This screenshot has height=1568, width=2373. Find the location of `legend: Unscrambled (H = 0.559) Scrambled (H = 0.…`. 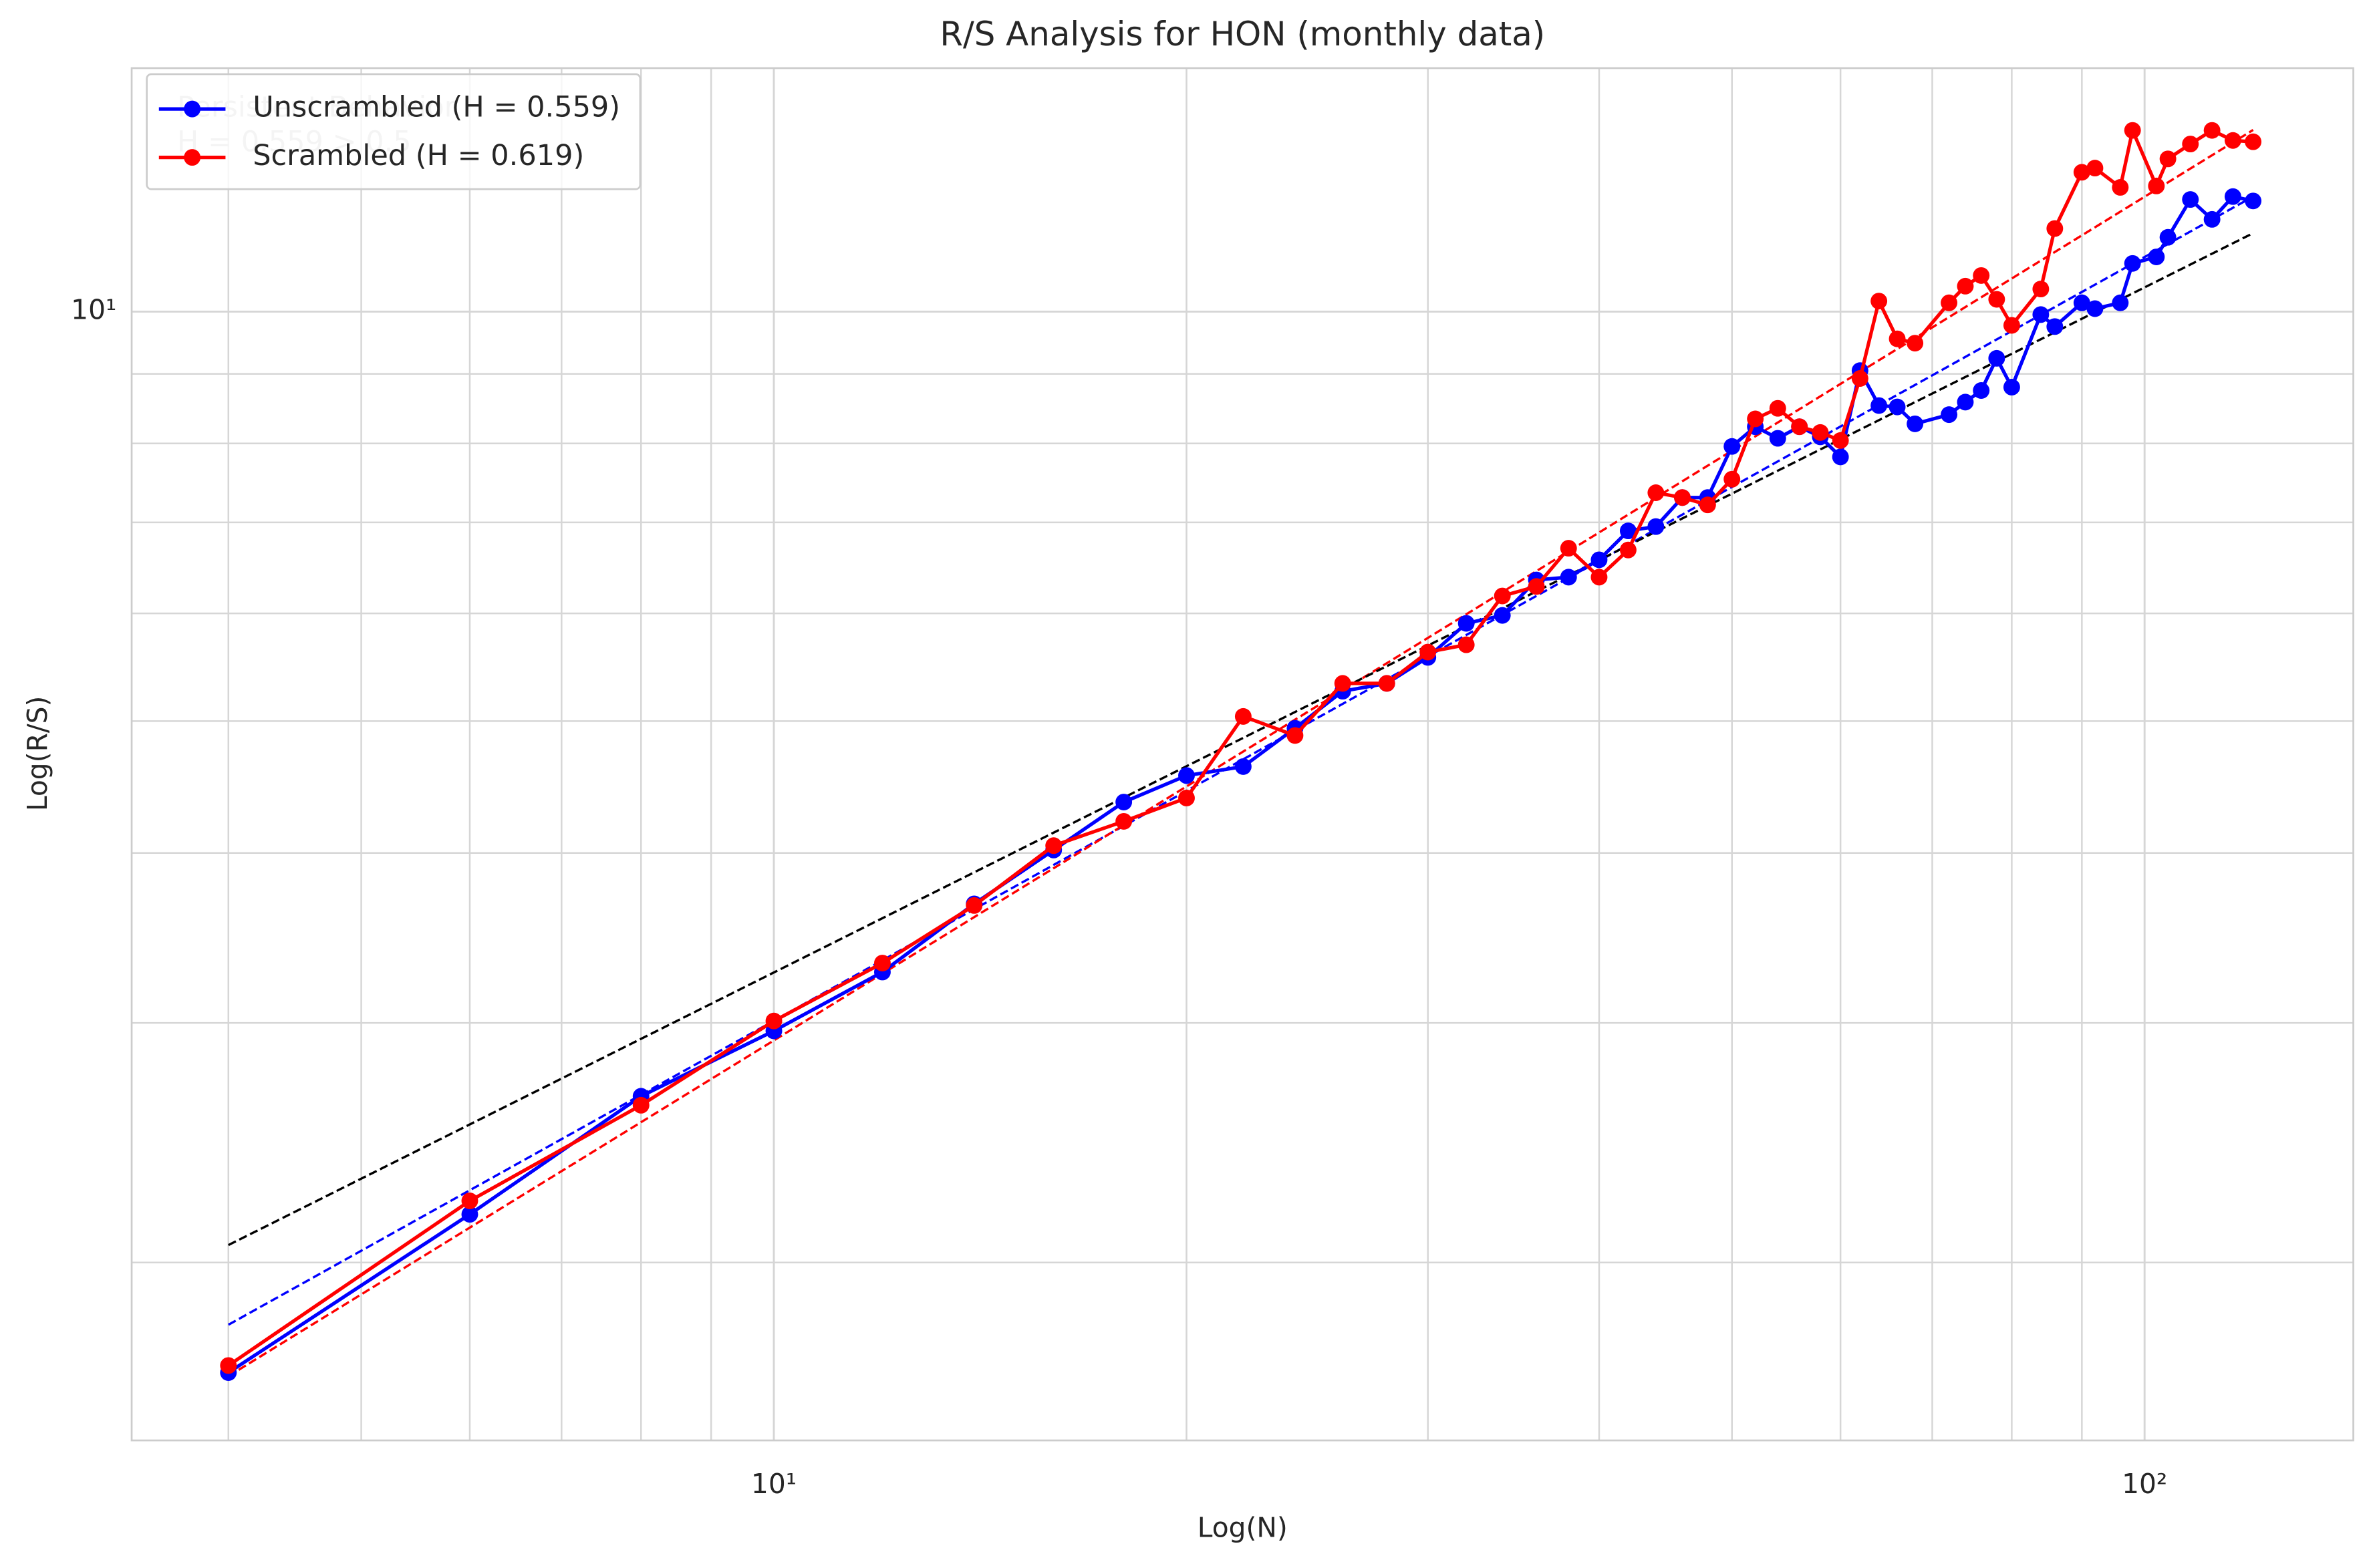

legend: Unscrambled (H = 0.559) Scrambled (H = 0.… is located at coordinates (394, 131).